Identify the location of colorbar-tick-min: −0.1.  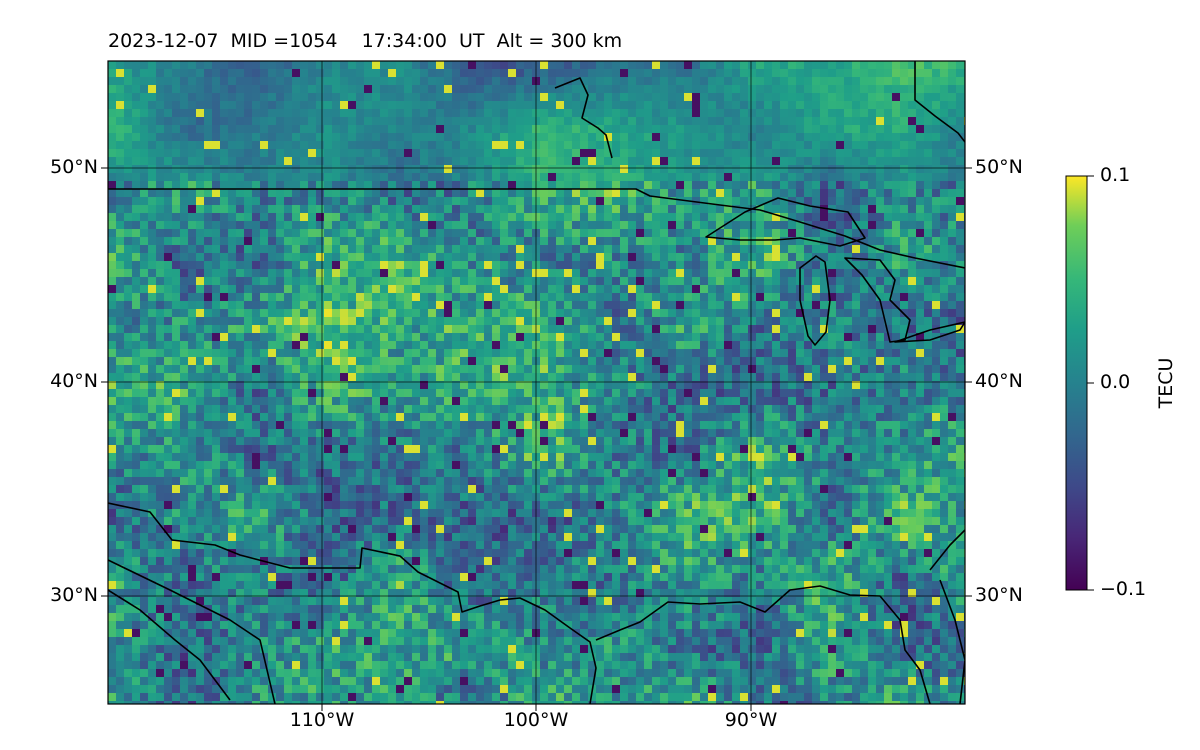
(1123, 589).